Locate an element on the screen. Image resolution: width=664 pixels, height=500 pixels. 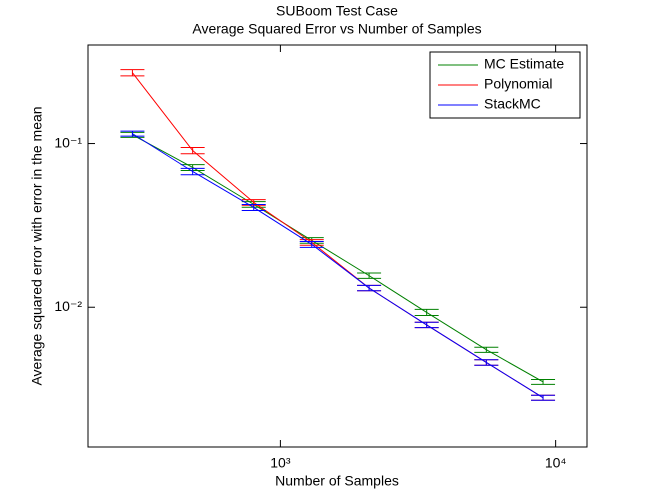
x-tick-label: 10³ is located at coordinates (280, 463).